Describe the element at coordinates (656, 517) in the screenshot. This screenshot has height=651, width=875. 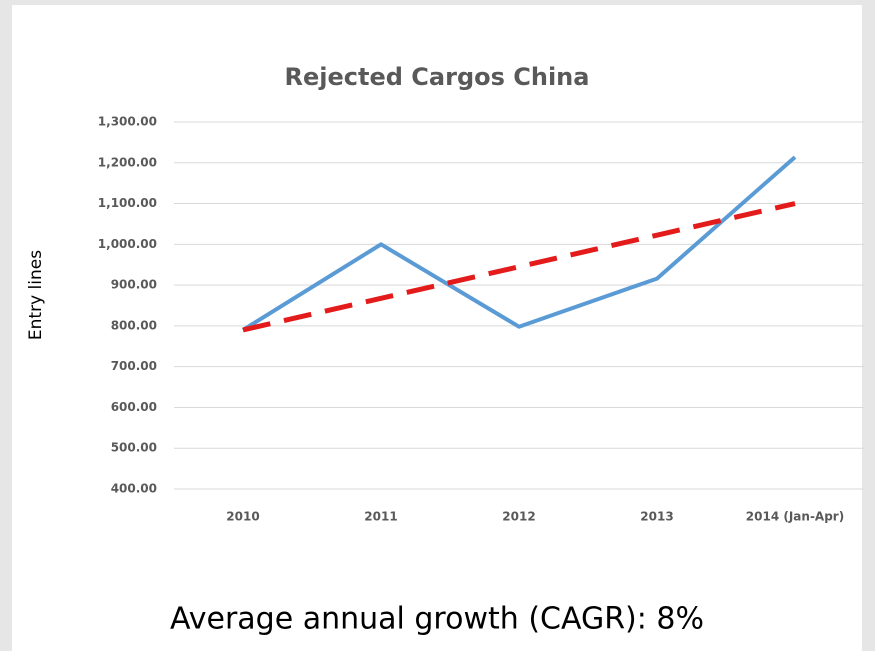
I see `x-tick-label: 2013` at that location.